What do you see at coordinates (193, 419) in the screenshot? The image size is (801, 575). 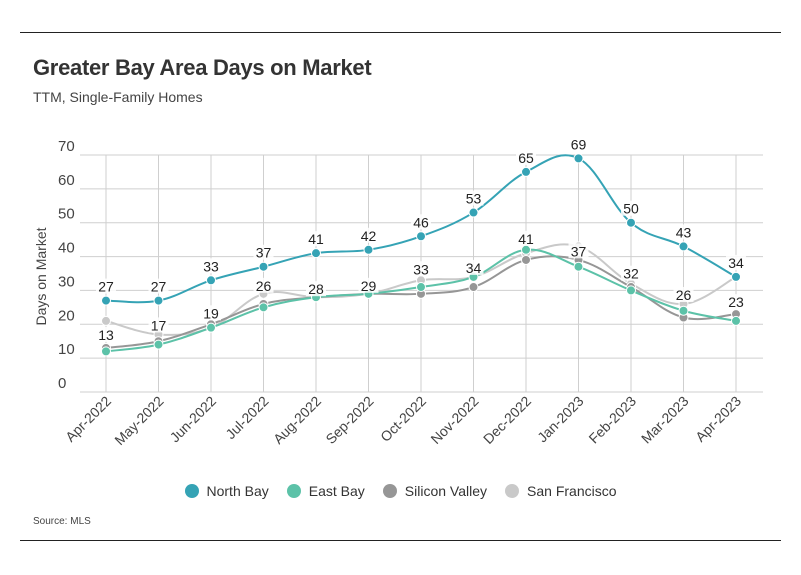 I see `x-tick-label: Jun-2022` at bounding box center [193, 419].